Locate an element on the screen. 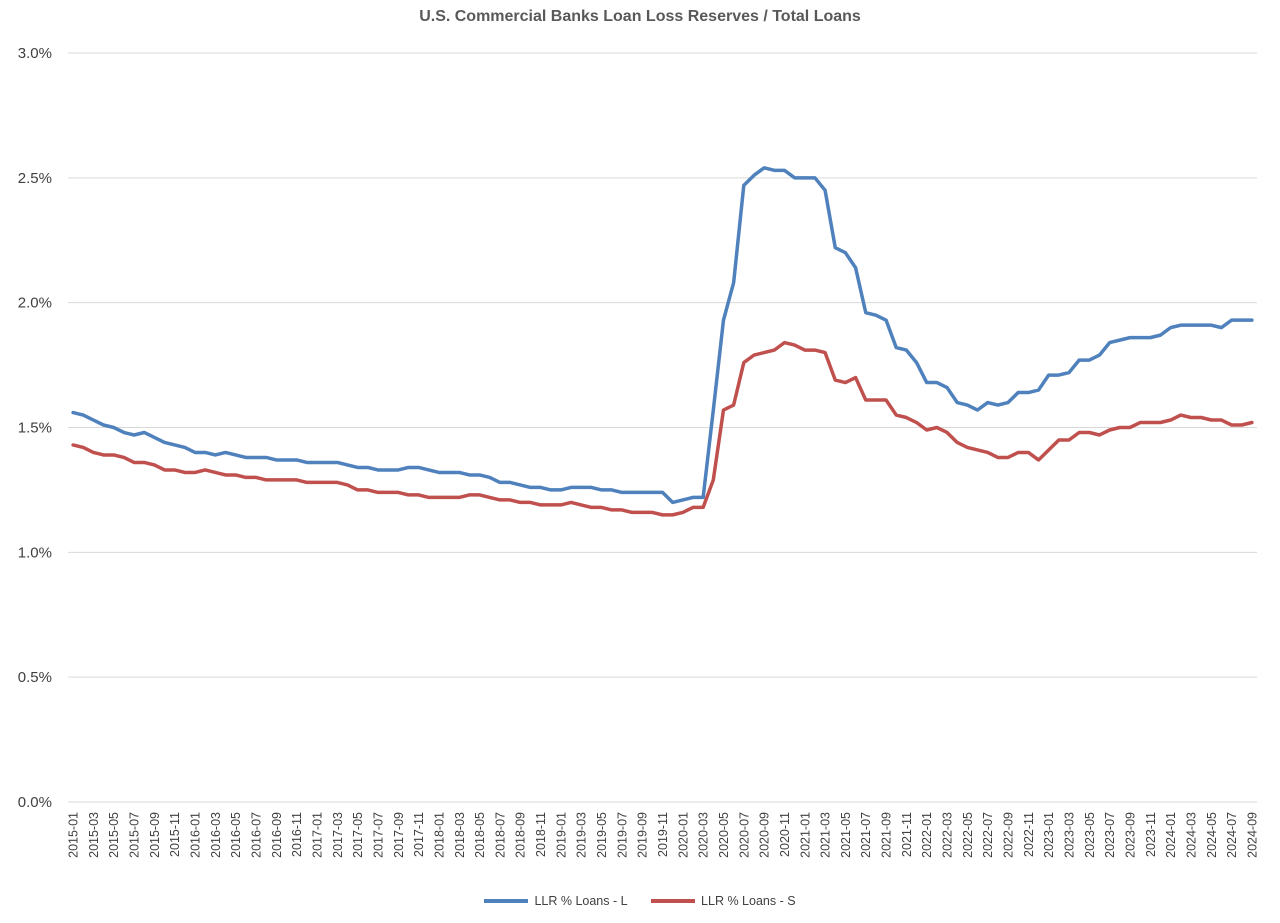  x-tick-label: 2022-05 is located at coordinates (968, 835).